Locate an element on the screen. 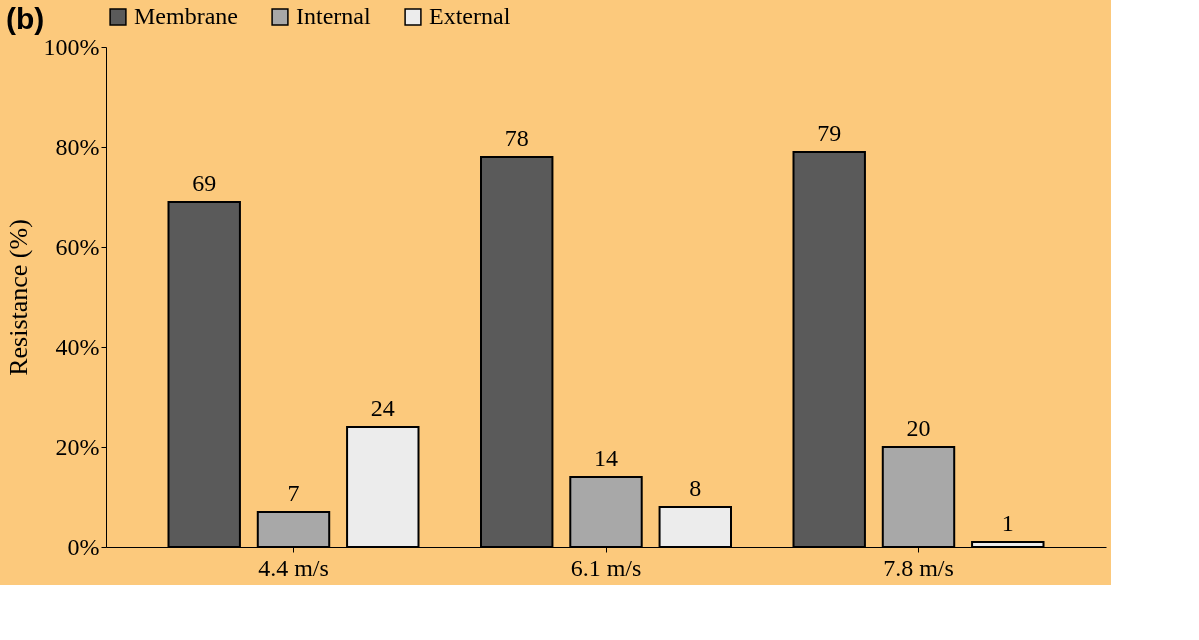 This screenshot has height=640, width=1199. x-tick-label: 6.1 m/s is located at coordinates (606, 567).